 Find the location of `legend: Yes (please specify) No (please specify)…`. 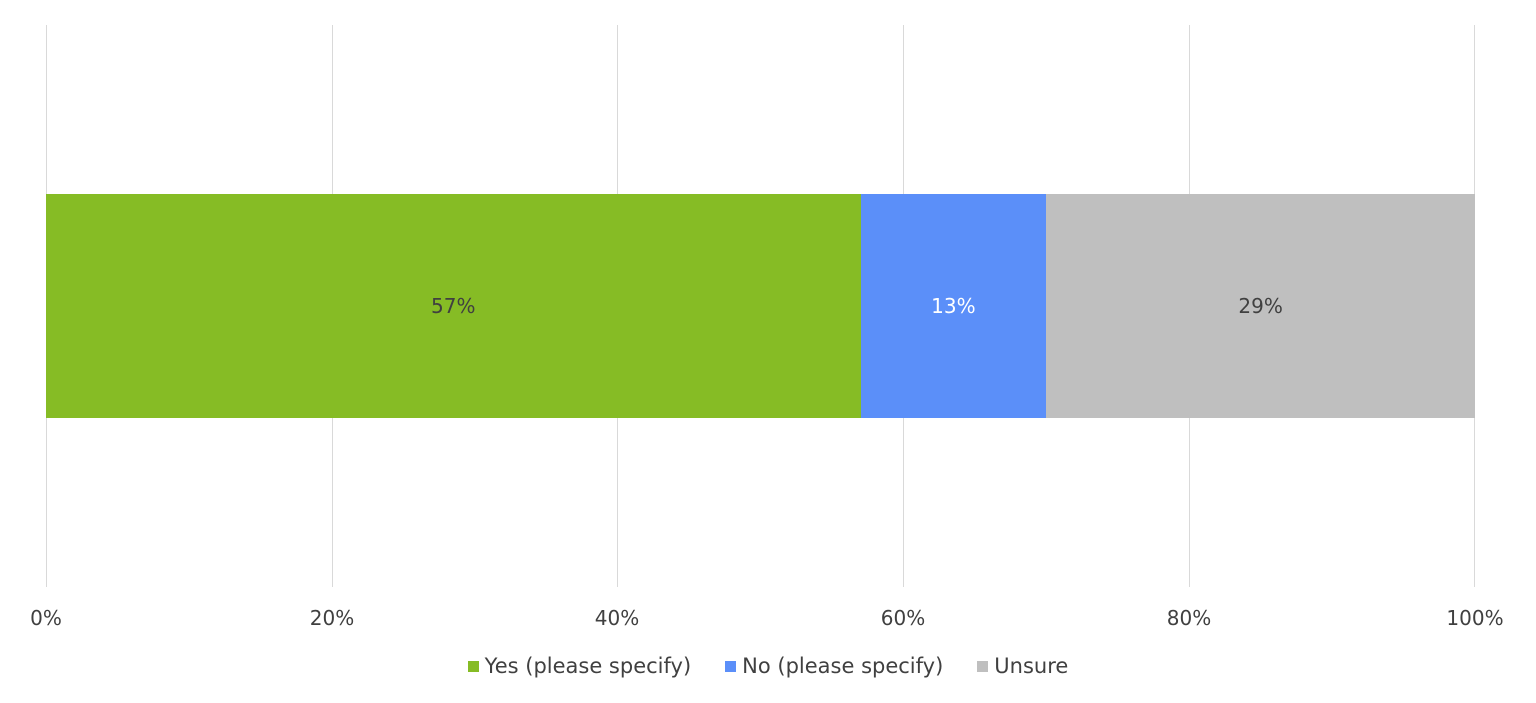

legend: Yes (please specify) No (please specify)… is located at coordinates (768, 666).